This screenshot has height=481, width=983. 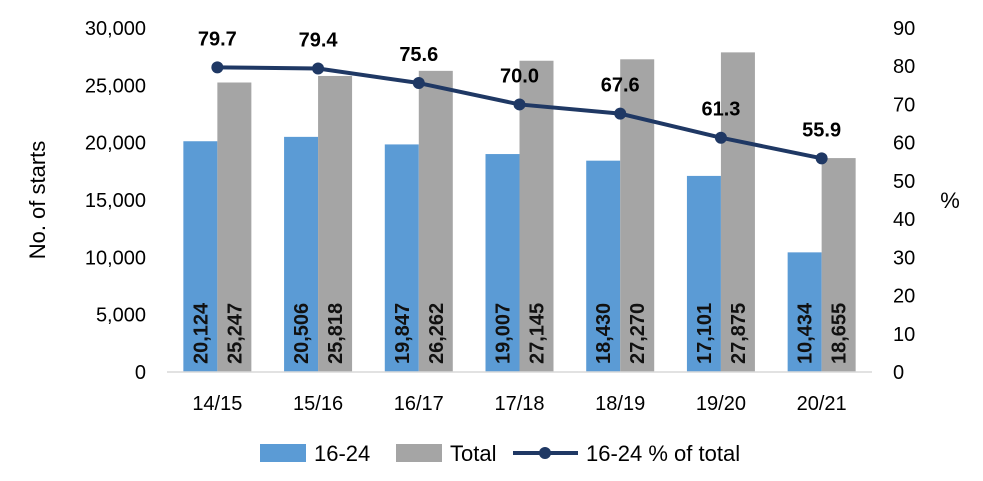 I want to click on x-tick-label: 20/21, so click(x=822, y=404).